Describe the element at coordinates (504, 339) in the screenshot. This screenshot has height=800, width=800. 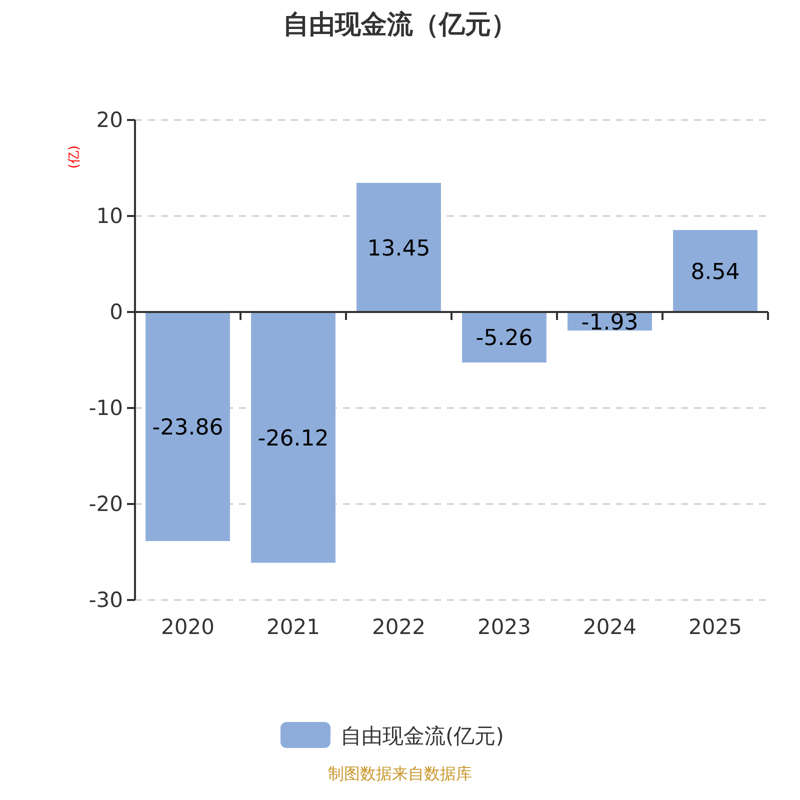
I see `data-label: -5.26` at that location.